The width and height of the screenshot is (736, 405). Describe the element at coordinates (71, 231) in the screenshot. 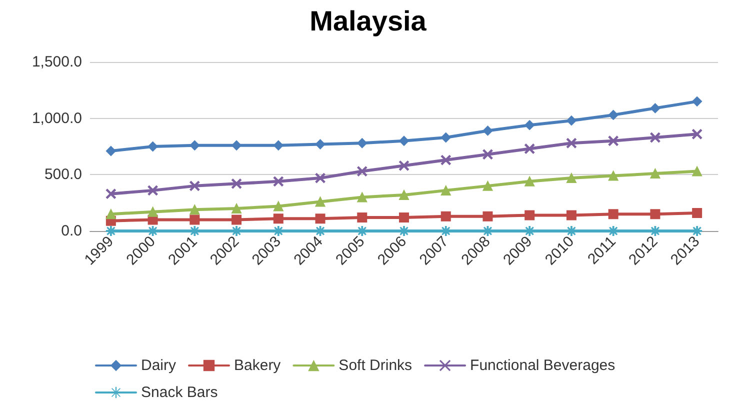

I see `y-tick-label: 0.0` at that location.